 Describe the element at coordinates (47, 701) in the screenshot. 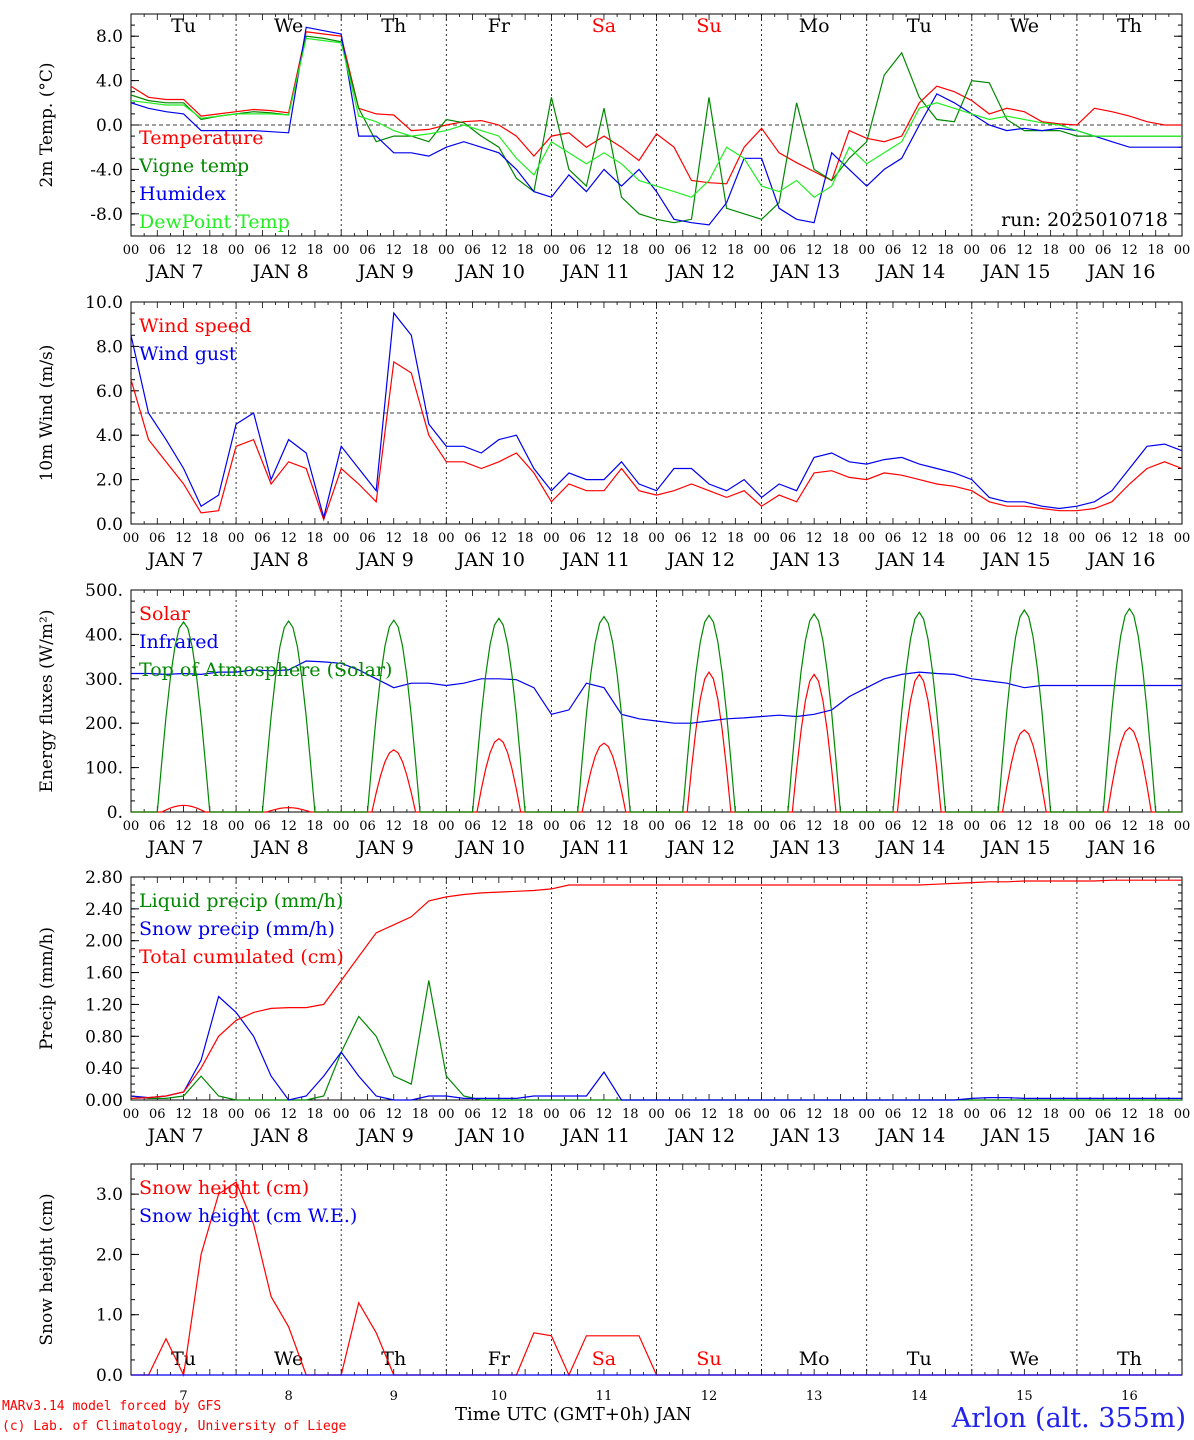

I see `y-axis-title: Energy fluxes (W/m²)` at that location.